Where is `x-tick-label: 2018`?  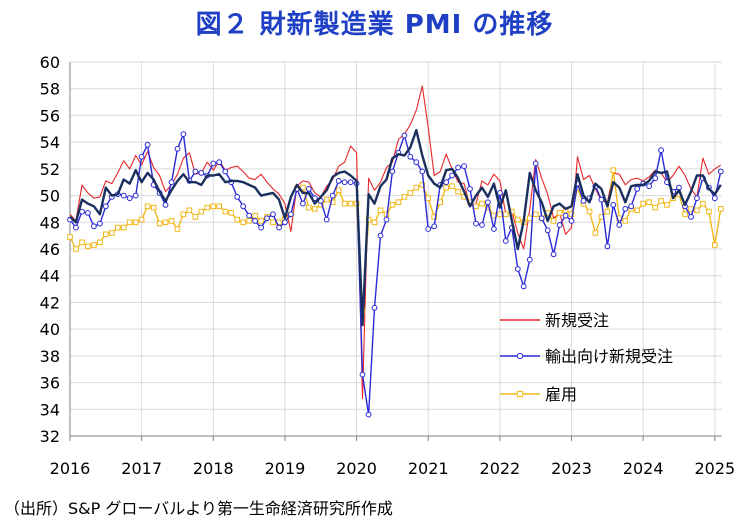
x-tick-label: 2018 is located at coordinates (213, 468).